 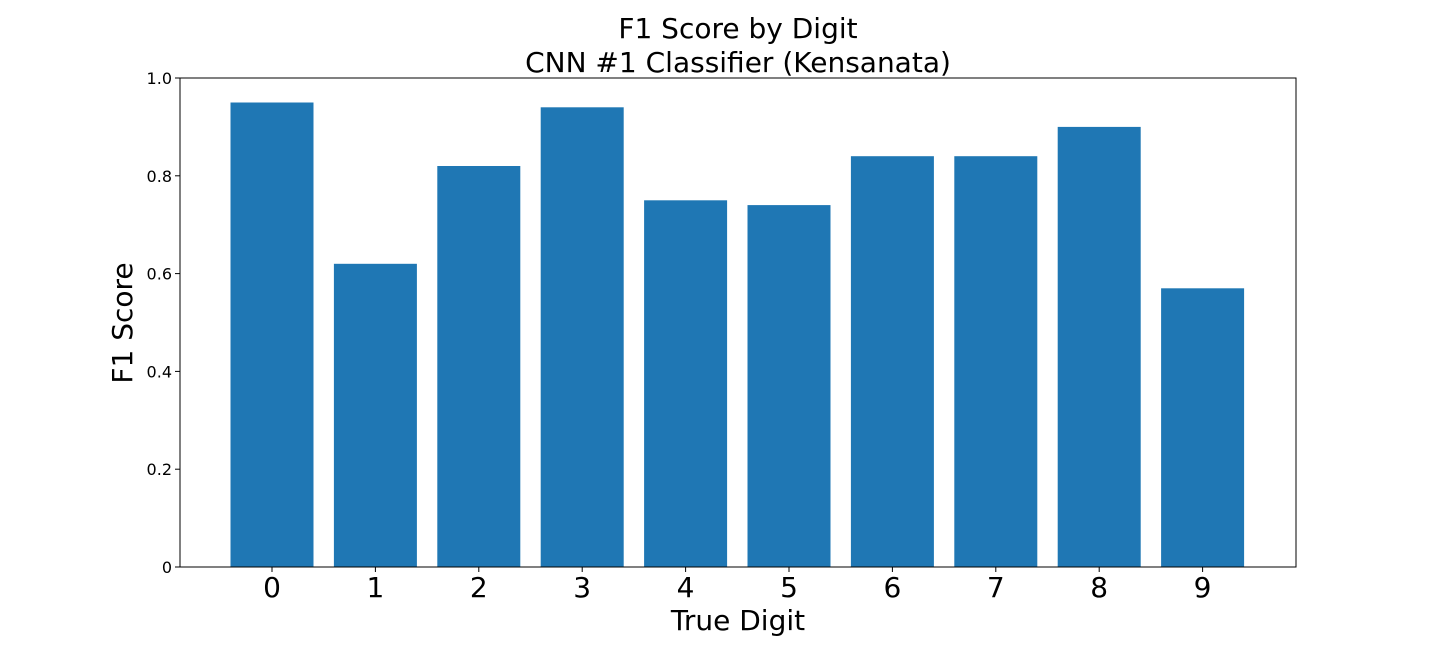 I want to click on x-tick-label: 6, so click(x=892, y=587).